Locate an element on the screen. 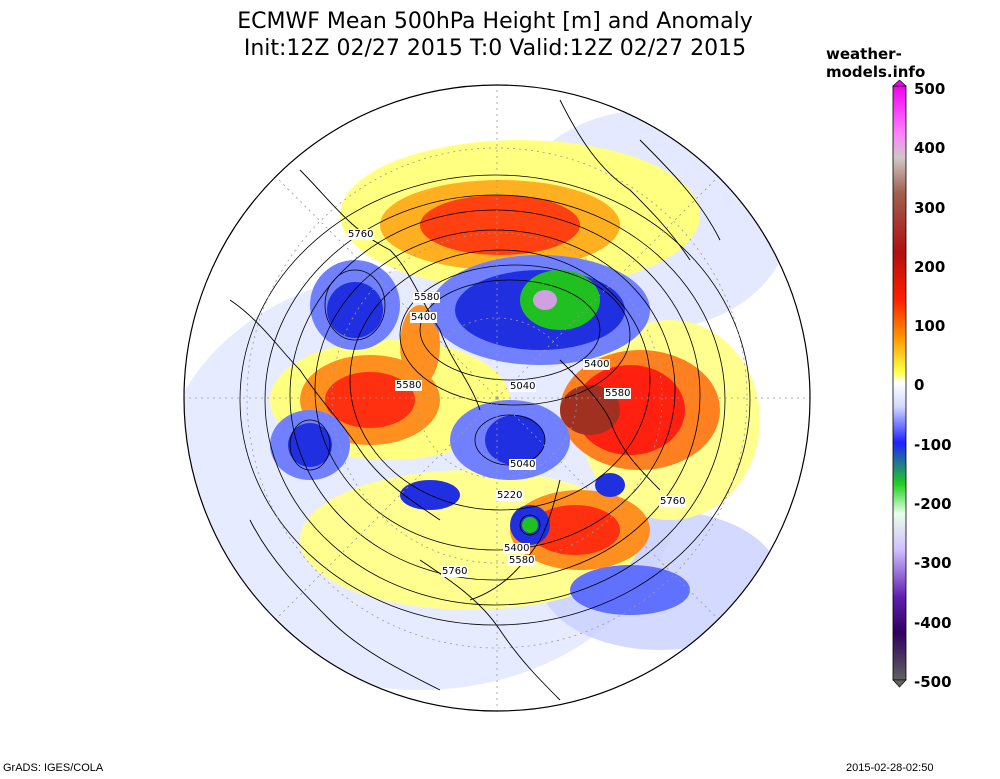 The image size is (1000, 779). site-label: weather-models.info is located at coordinates (876, 63).